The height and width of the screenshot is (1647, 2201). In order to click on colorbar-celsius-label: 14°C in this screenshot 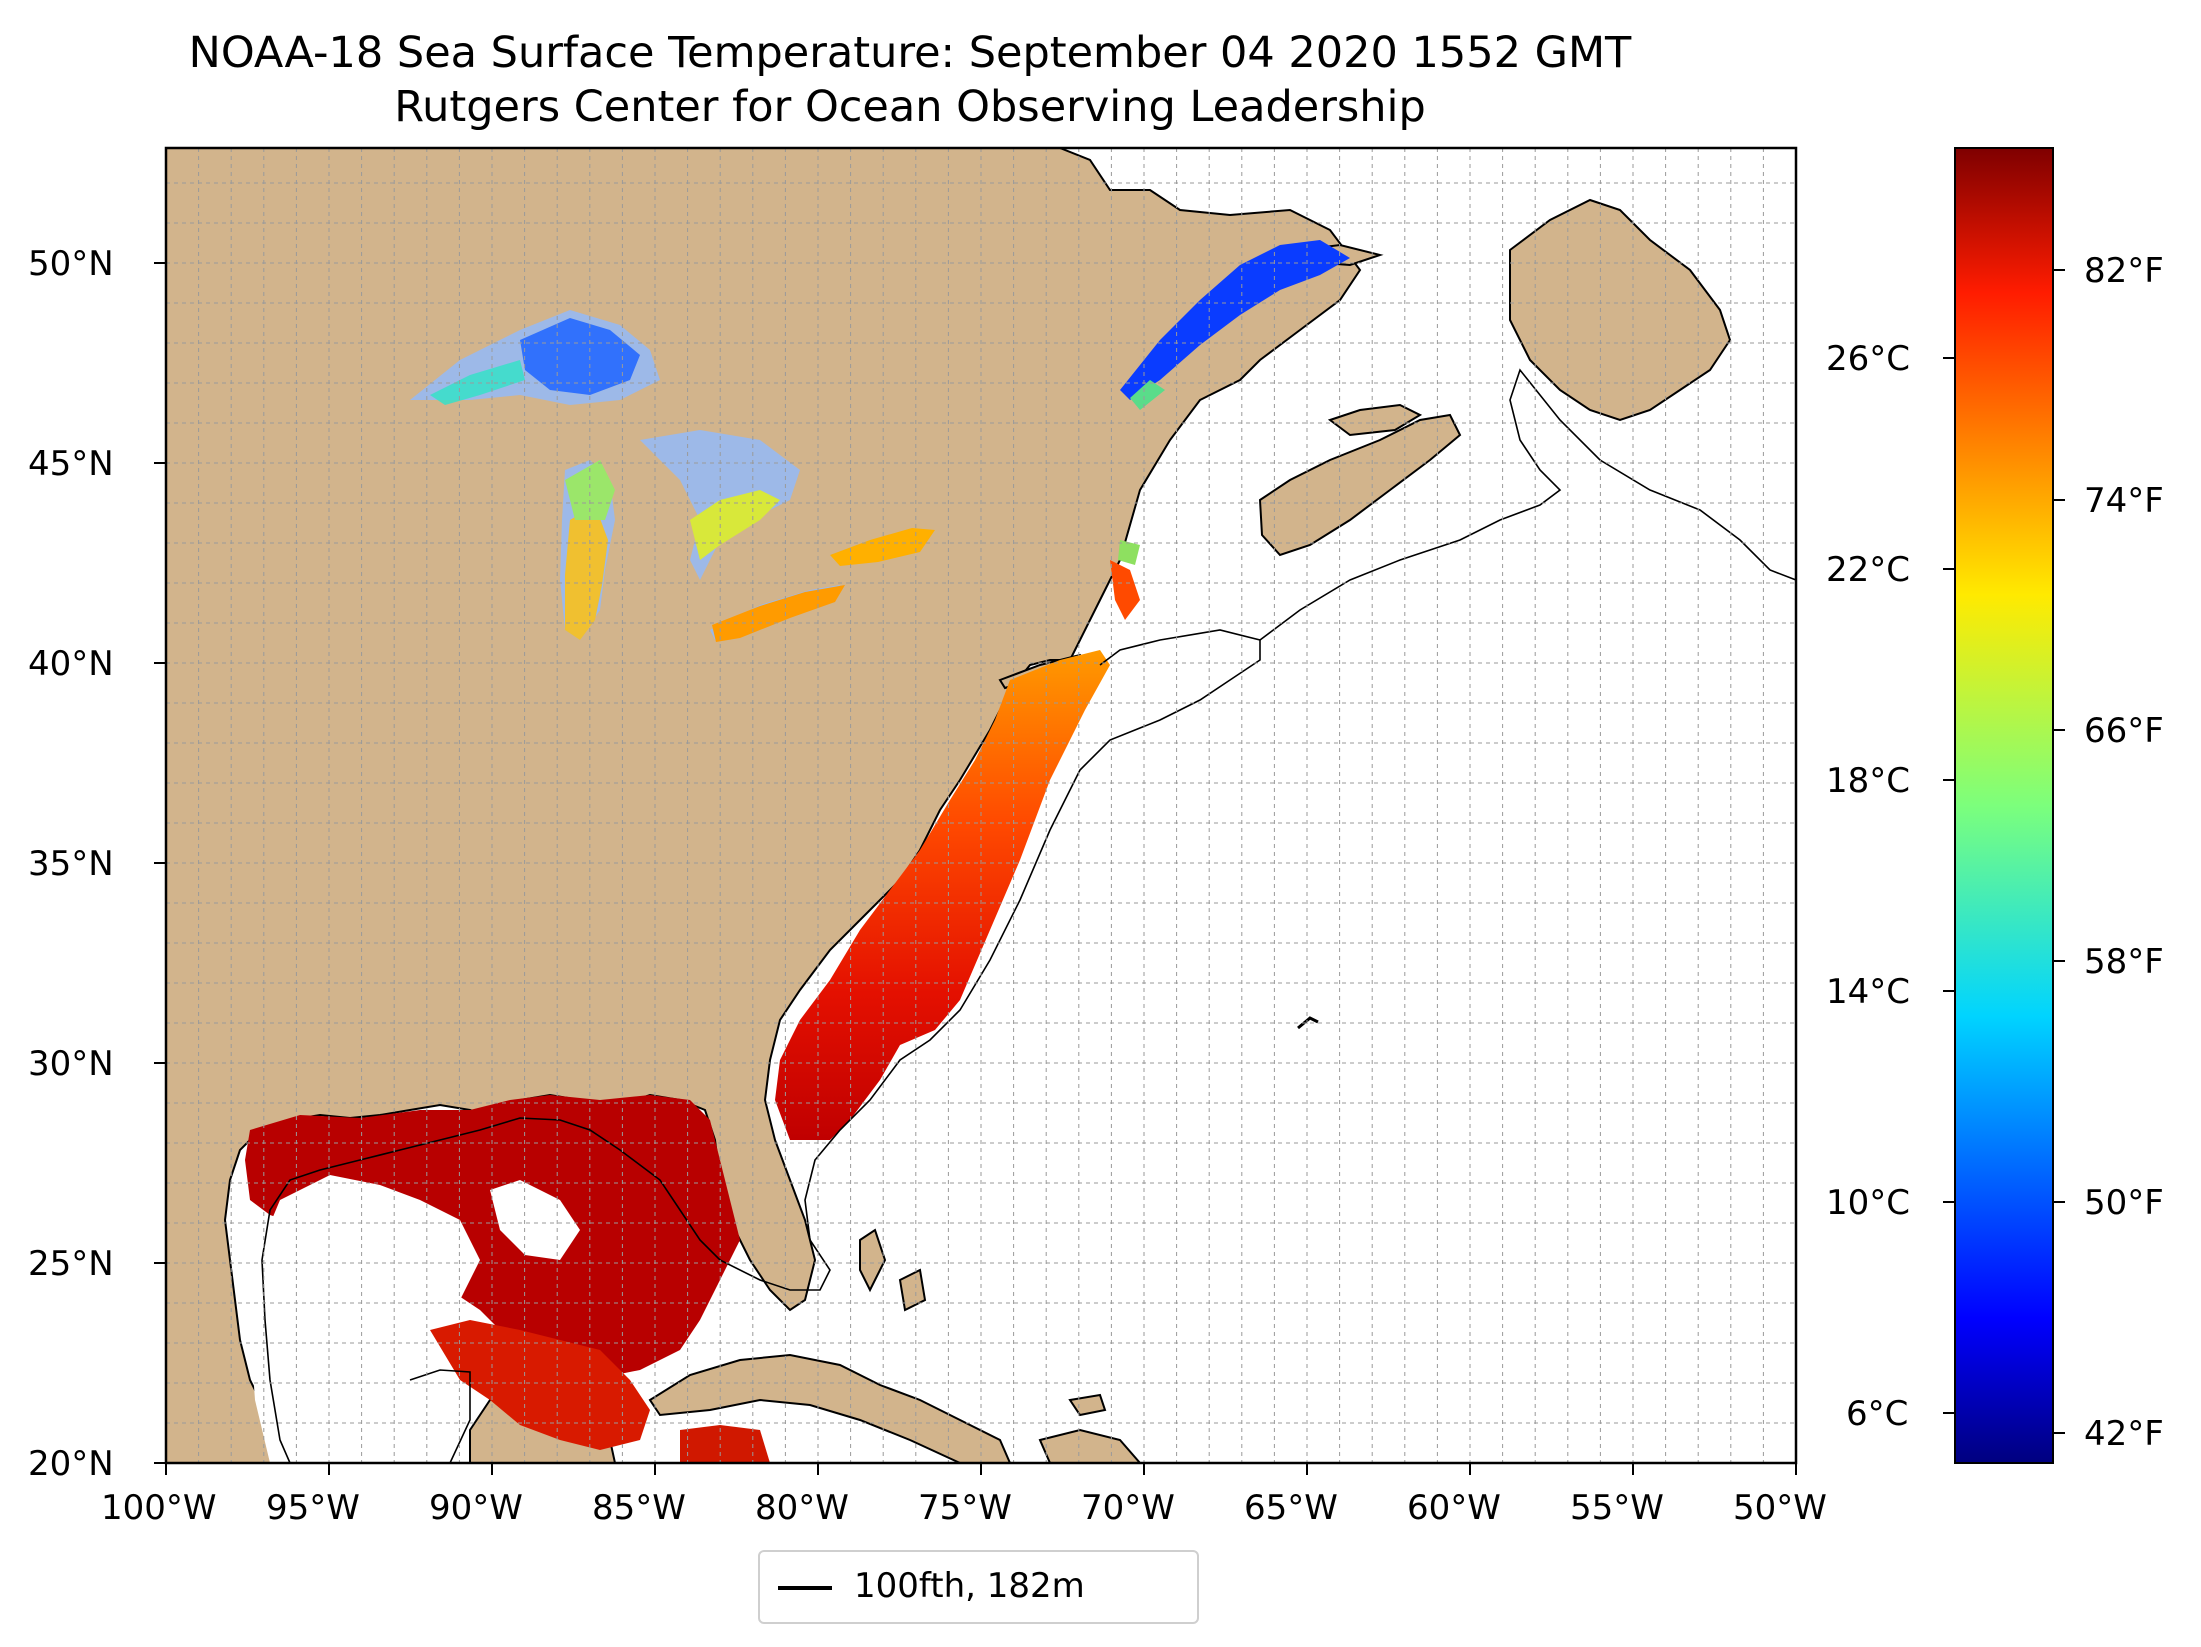, I will do `click(1868, 992)`.